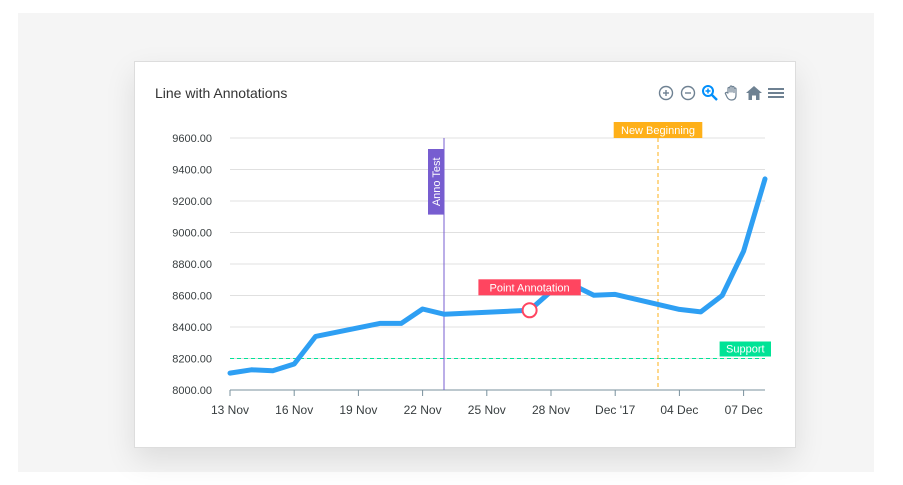 The height and width of the screenshot is (485, 903). Describe the element at coordinates (776, 93) in the screenshot. I see `menu-icon` at that location.